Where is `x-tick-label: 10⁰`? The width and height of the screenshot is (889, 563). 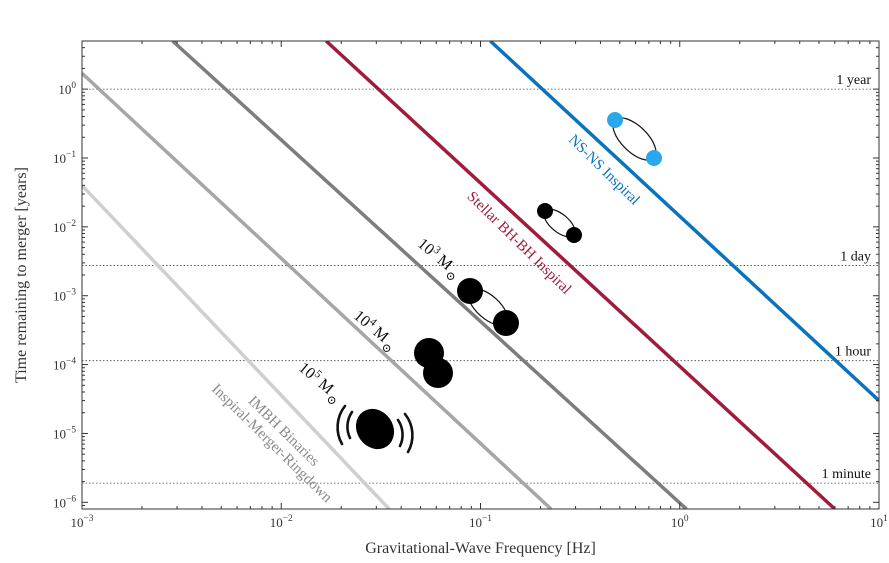 x-tick-label: 10⁰ is located at coordinates (680, 522).